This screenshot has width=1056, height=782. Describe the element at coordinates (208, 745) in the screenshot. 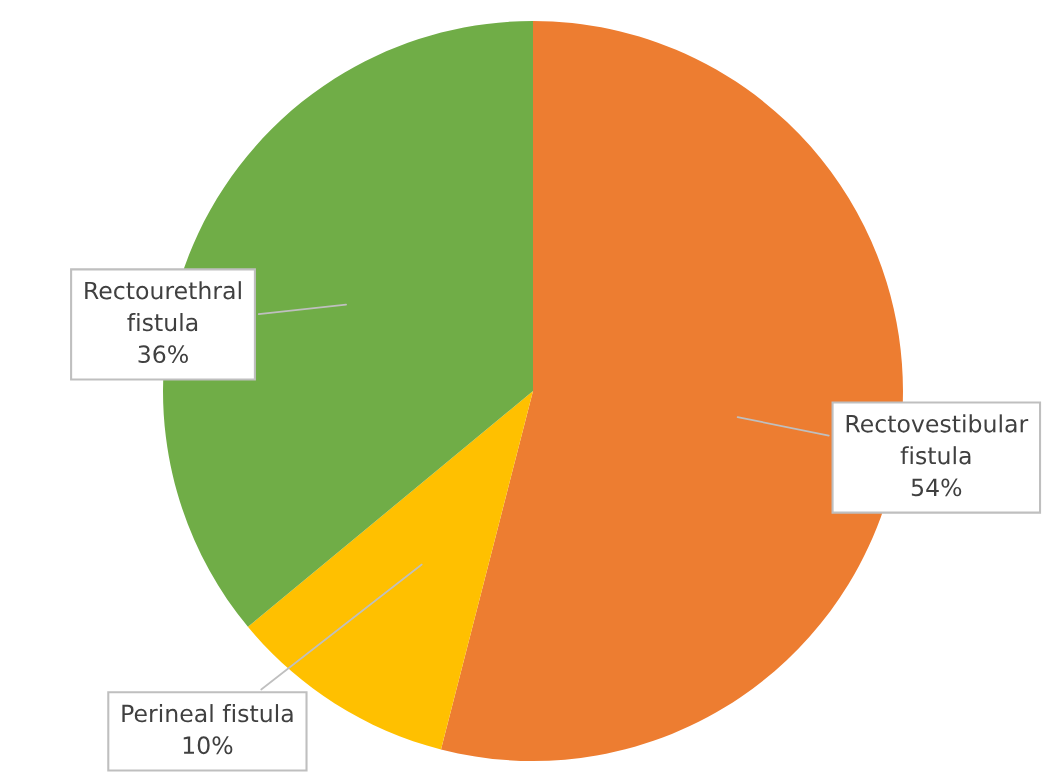

I see `data-label: 10%` at that location.